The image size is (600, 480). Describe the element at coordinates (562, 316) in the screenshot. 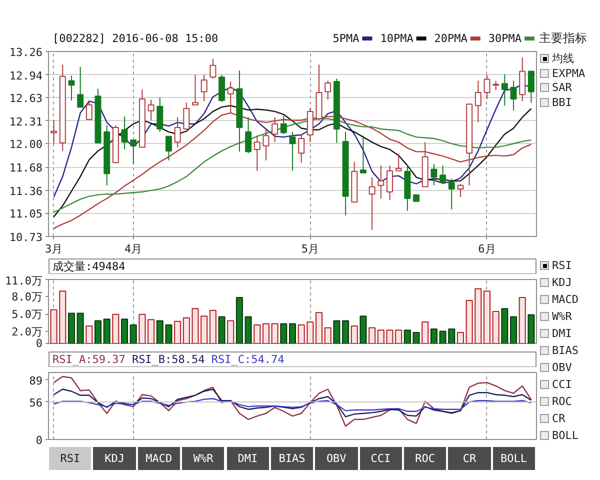

I see `text: W%R` at that location.